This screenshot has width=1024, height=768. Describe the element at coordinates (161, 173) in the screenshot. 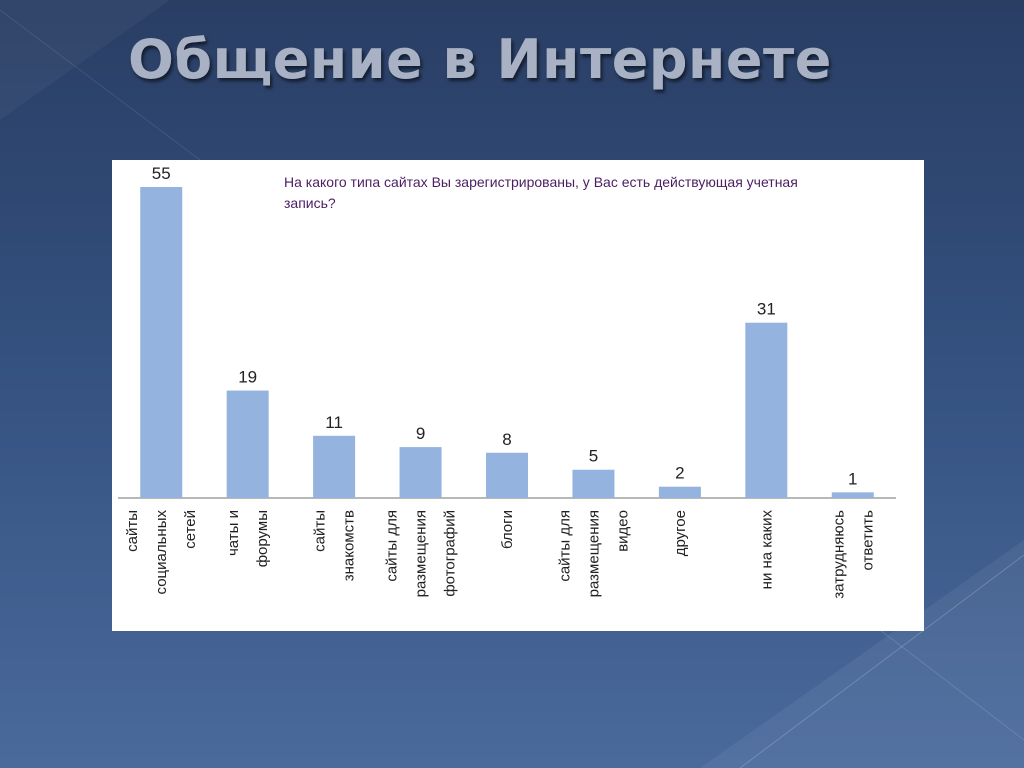

I see `data-label: 55` at that location.